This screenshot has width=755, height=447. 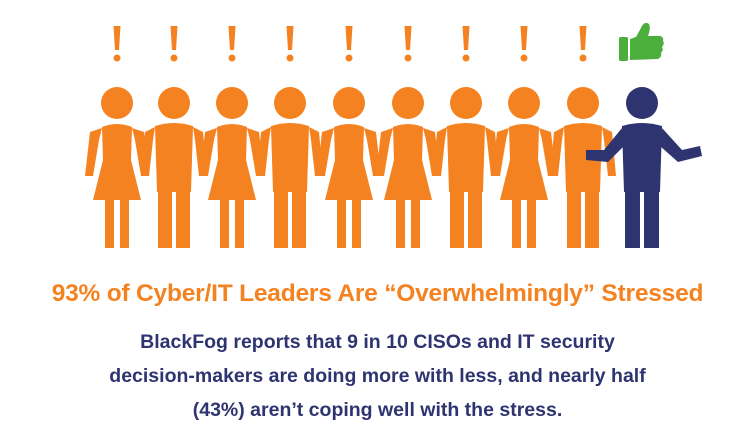 What do you see at coordinates (641, 41) in the screenshot?
I see `thumbs-up-icon` at bounding box center [641, 41].